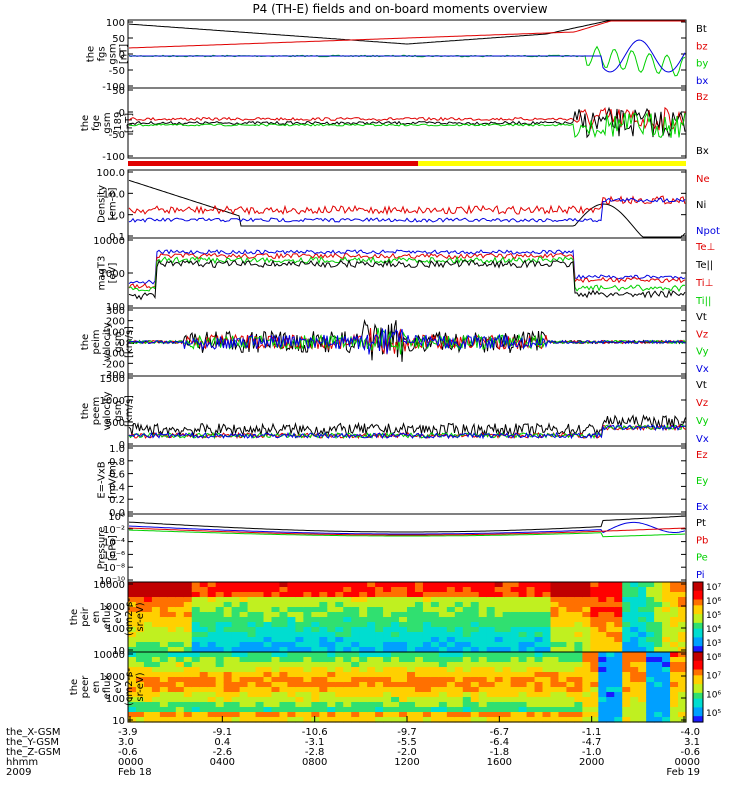 The image size is (750, 800). Describe the element at coordinates (702, 64) in the screenshot. I see `legend-entry: by` at that location.